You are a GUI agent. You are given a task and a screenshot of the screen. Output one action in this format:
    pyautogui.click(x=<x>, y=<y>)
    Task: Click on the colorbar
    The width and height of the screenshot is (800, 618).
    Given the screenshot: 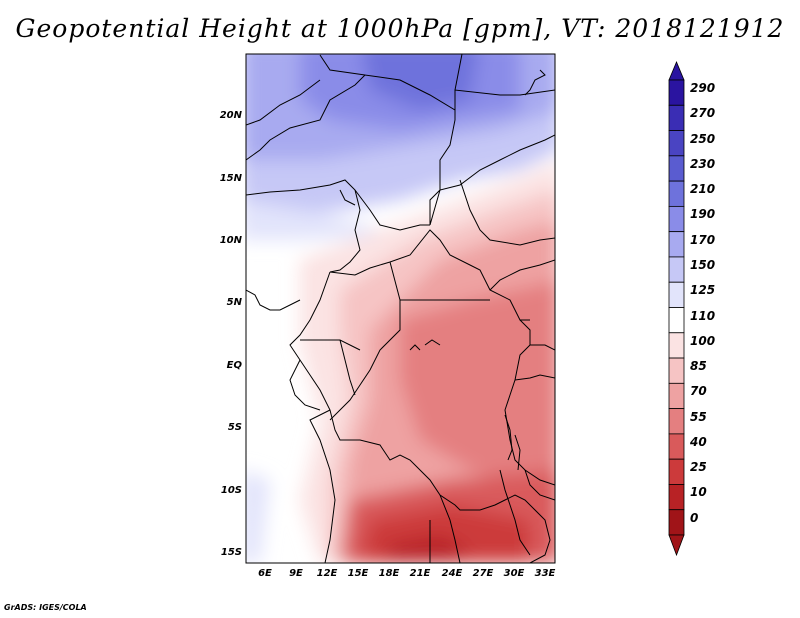 What is the action you would take?
    pyautogui.click(x=676, y=308)
    